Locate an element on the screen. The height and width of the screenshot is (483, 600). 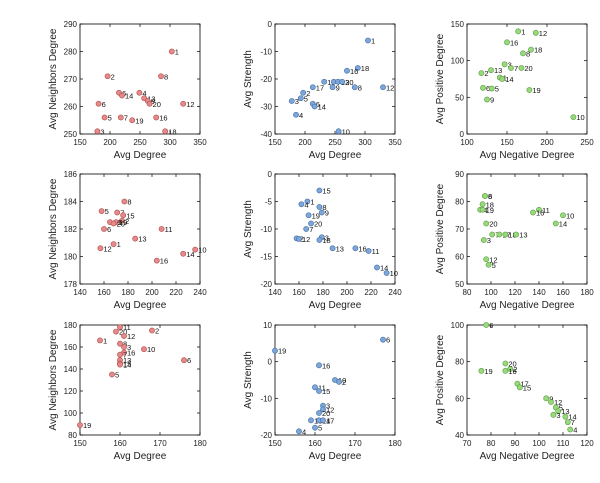
y-tick-label: -20 is located at coordinates (266, 284).